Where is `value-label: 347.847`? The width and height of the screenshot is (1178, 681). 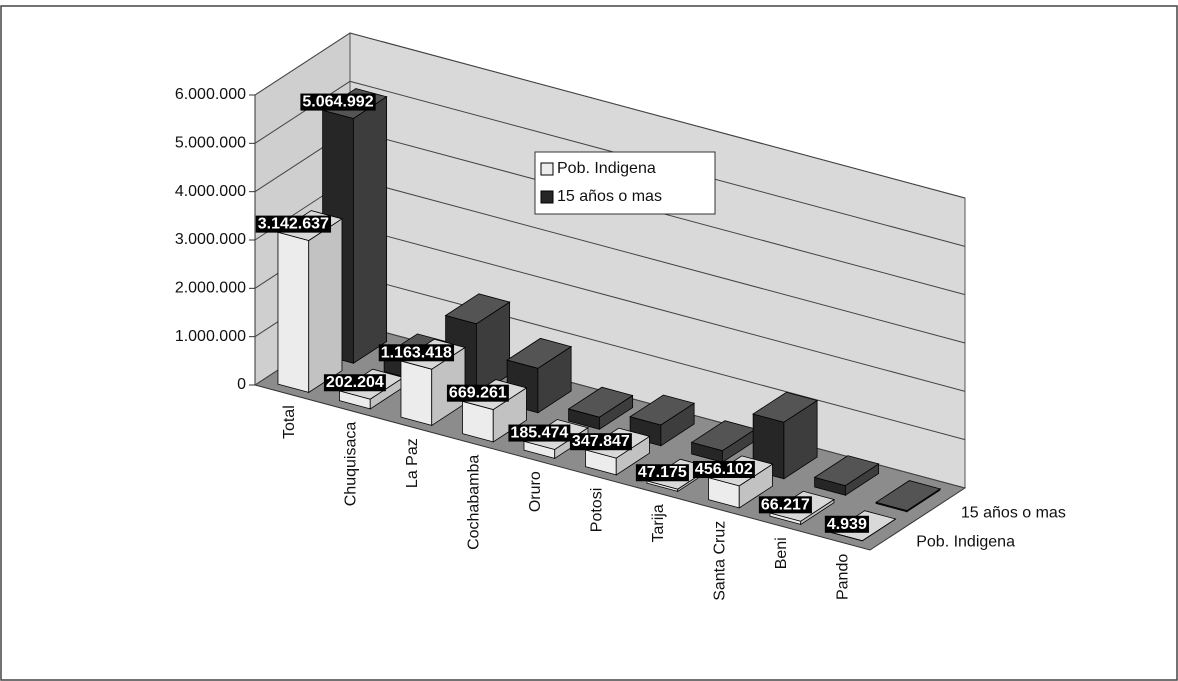
value-label: 347.847 is located at coordinates (601, 441).